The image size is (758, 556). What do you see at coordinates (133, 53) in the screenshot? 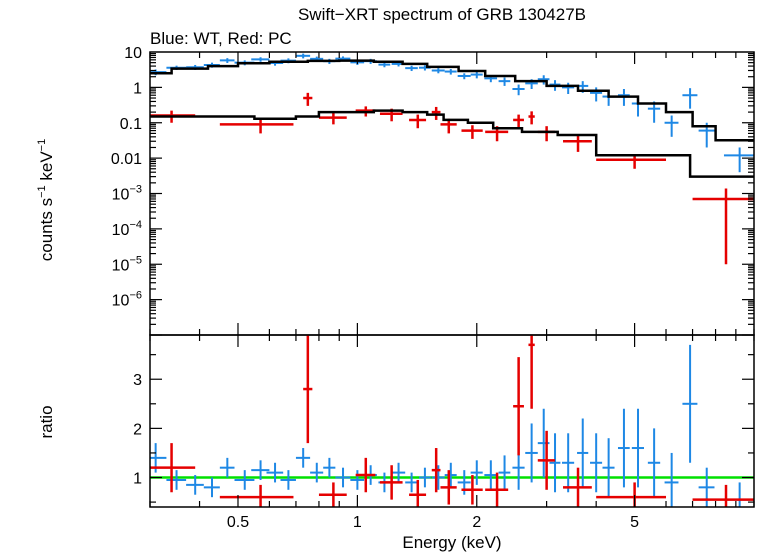
I see `y-tick-label: 10` at bounding box center [133, 53].